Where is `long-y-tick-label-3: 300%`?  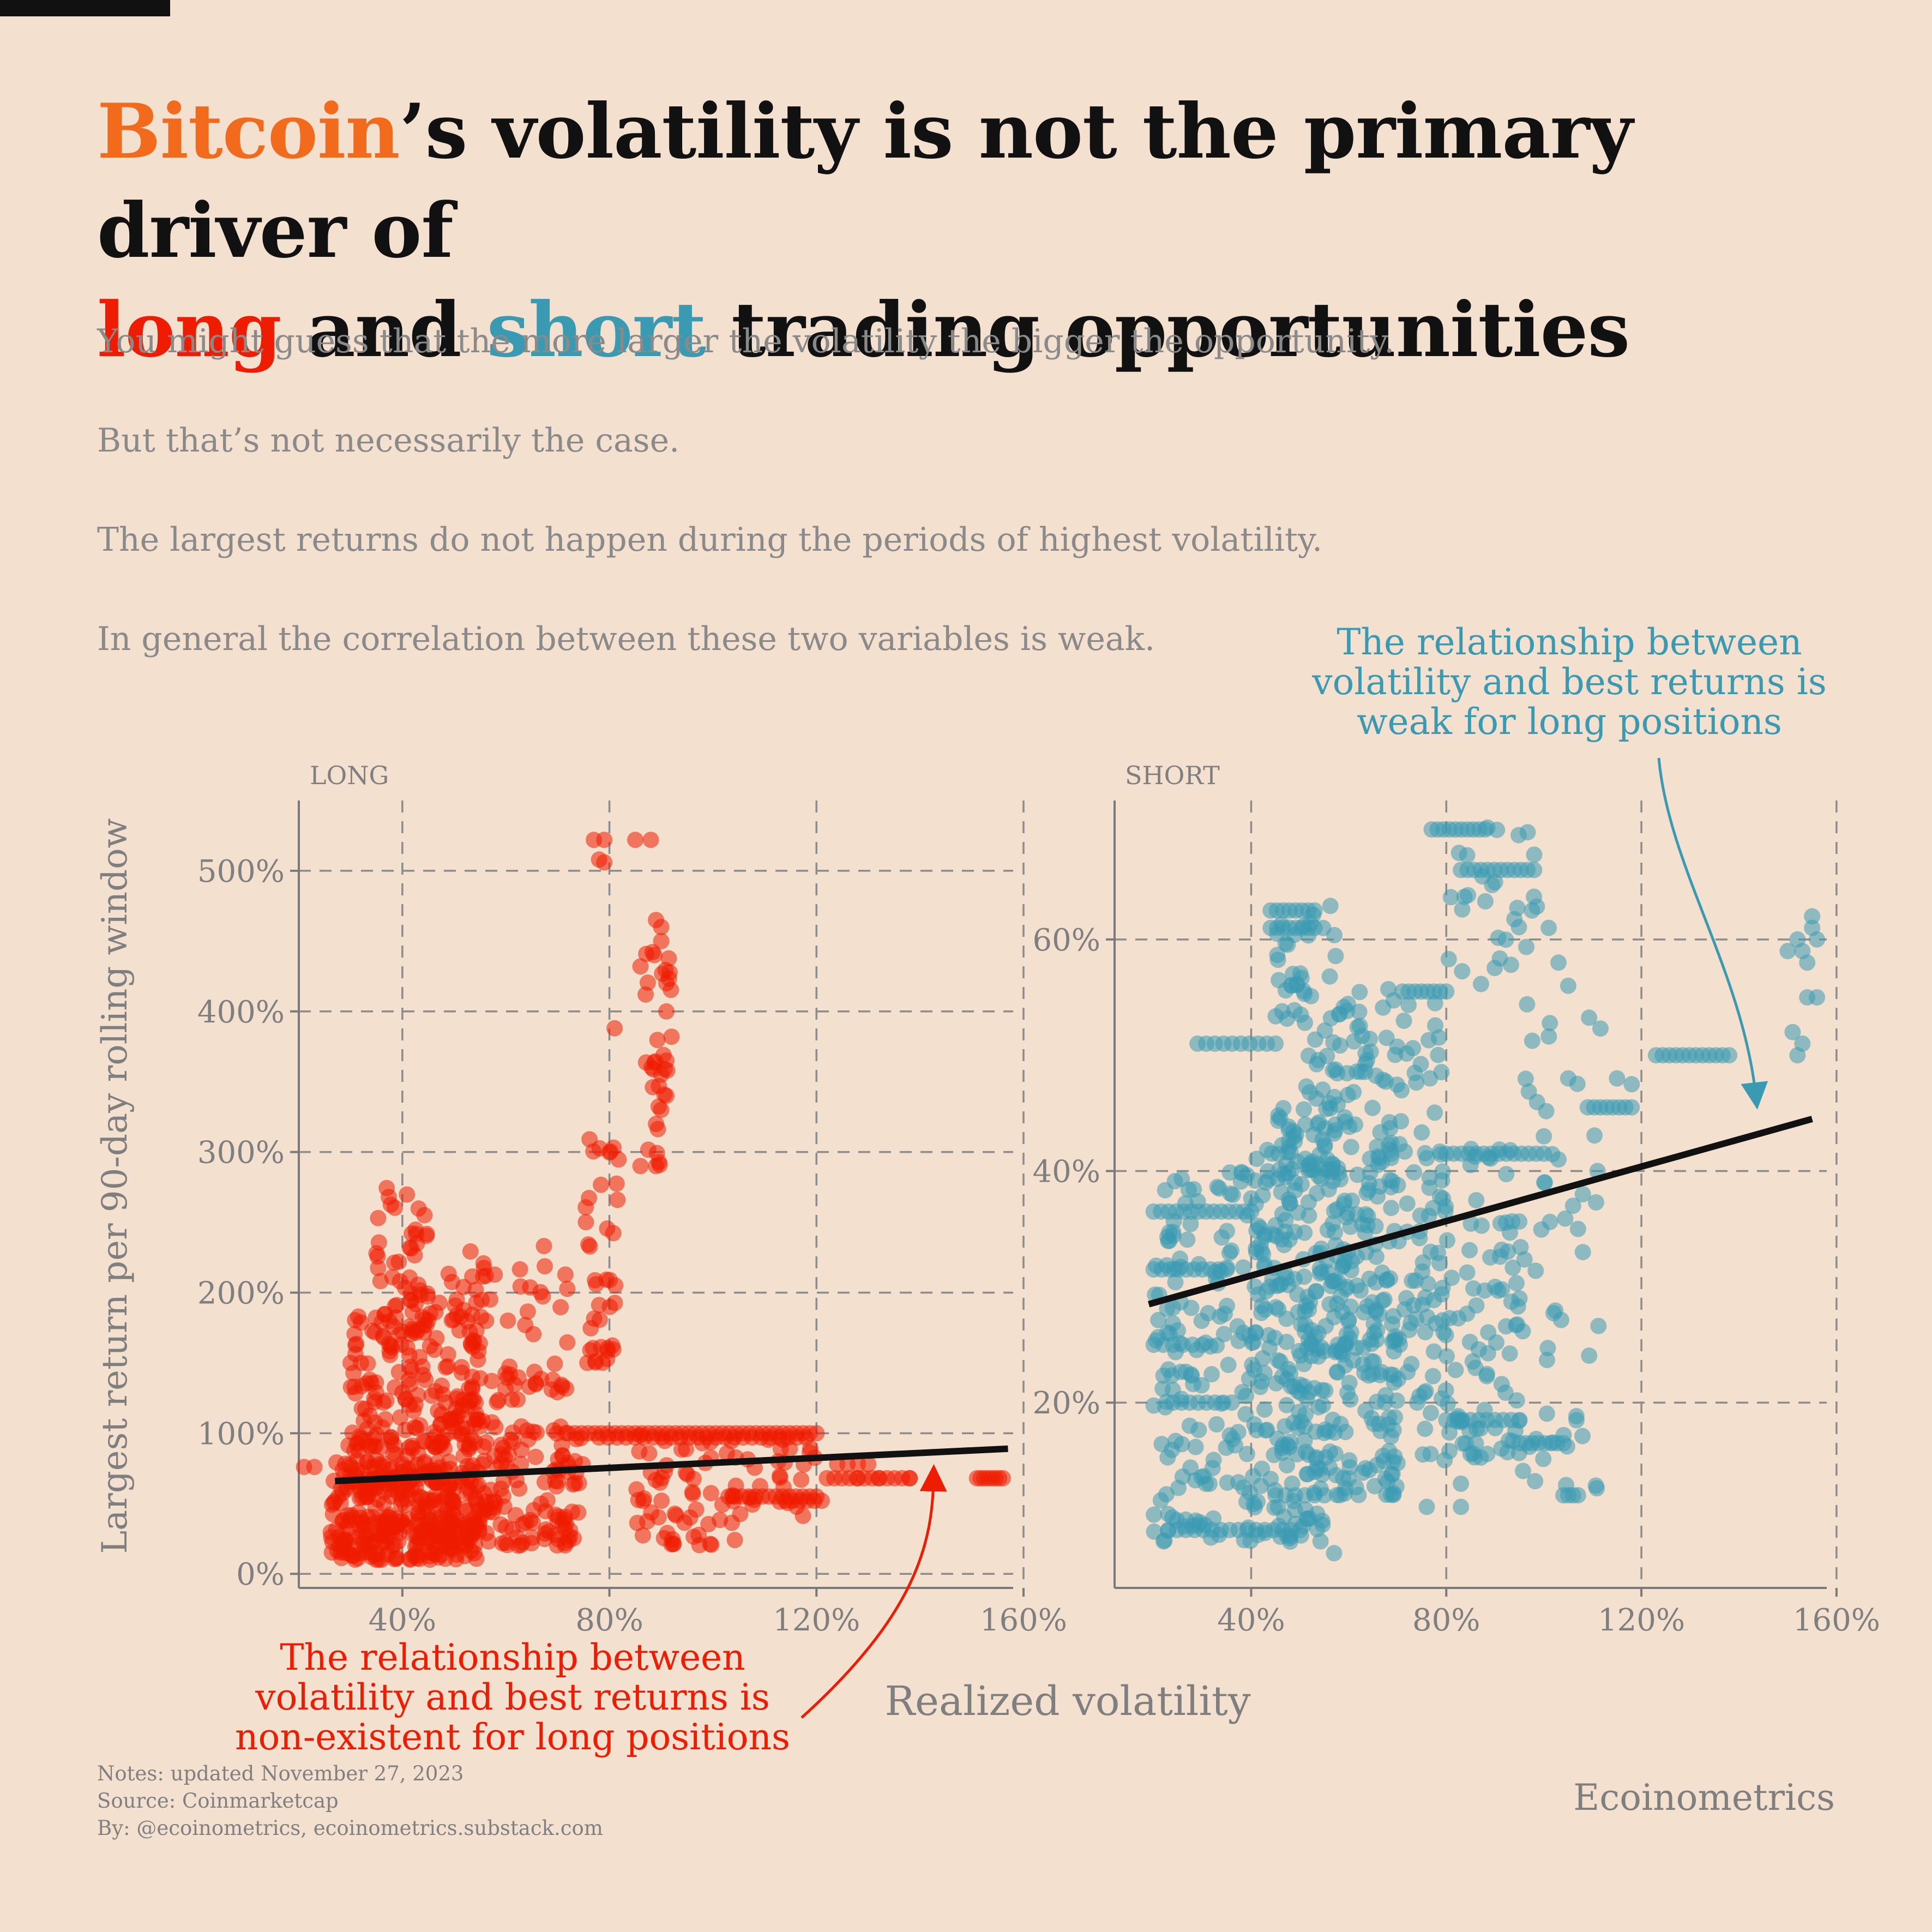
long-y-tick-label-3: 300% is located at coordinates (241, 1153).